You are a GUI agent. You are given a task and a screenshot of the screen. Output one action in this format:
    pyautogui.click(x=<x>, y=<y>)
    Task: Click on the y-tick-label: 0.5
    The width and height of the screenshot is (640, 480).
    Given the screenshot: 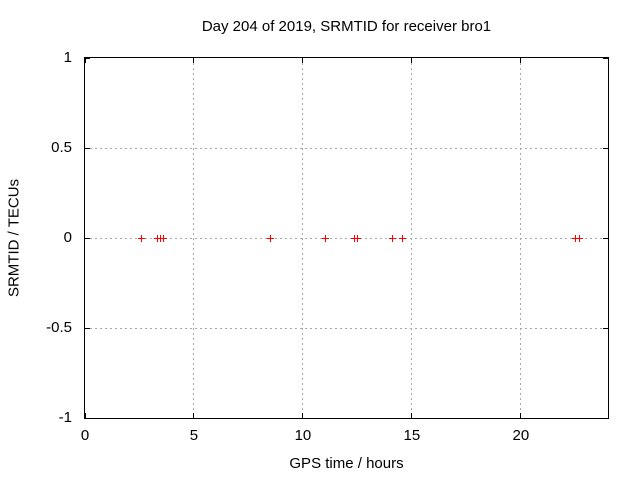 What is the action you would take?
    pyautogui.click(x=61, y=147)
    